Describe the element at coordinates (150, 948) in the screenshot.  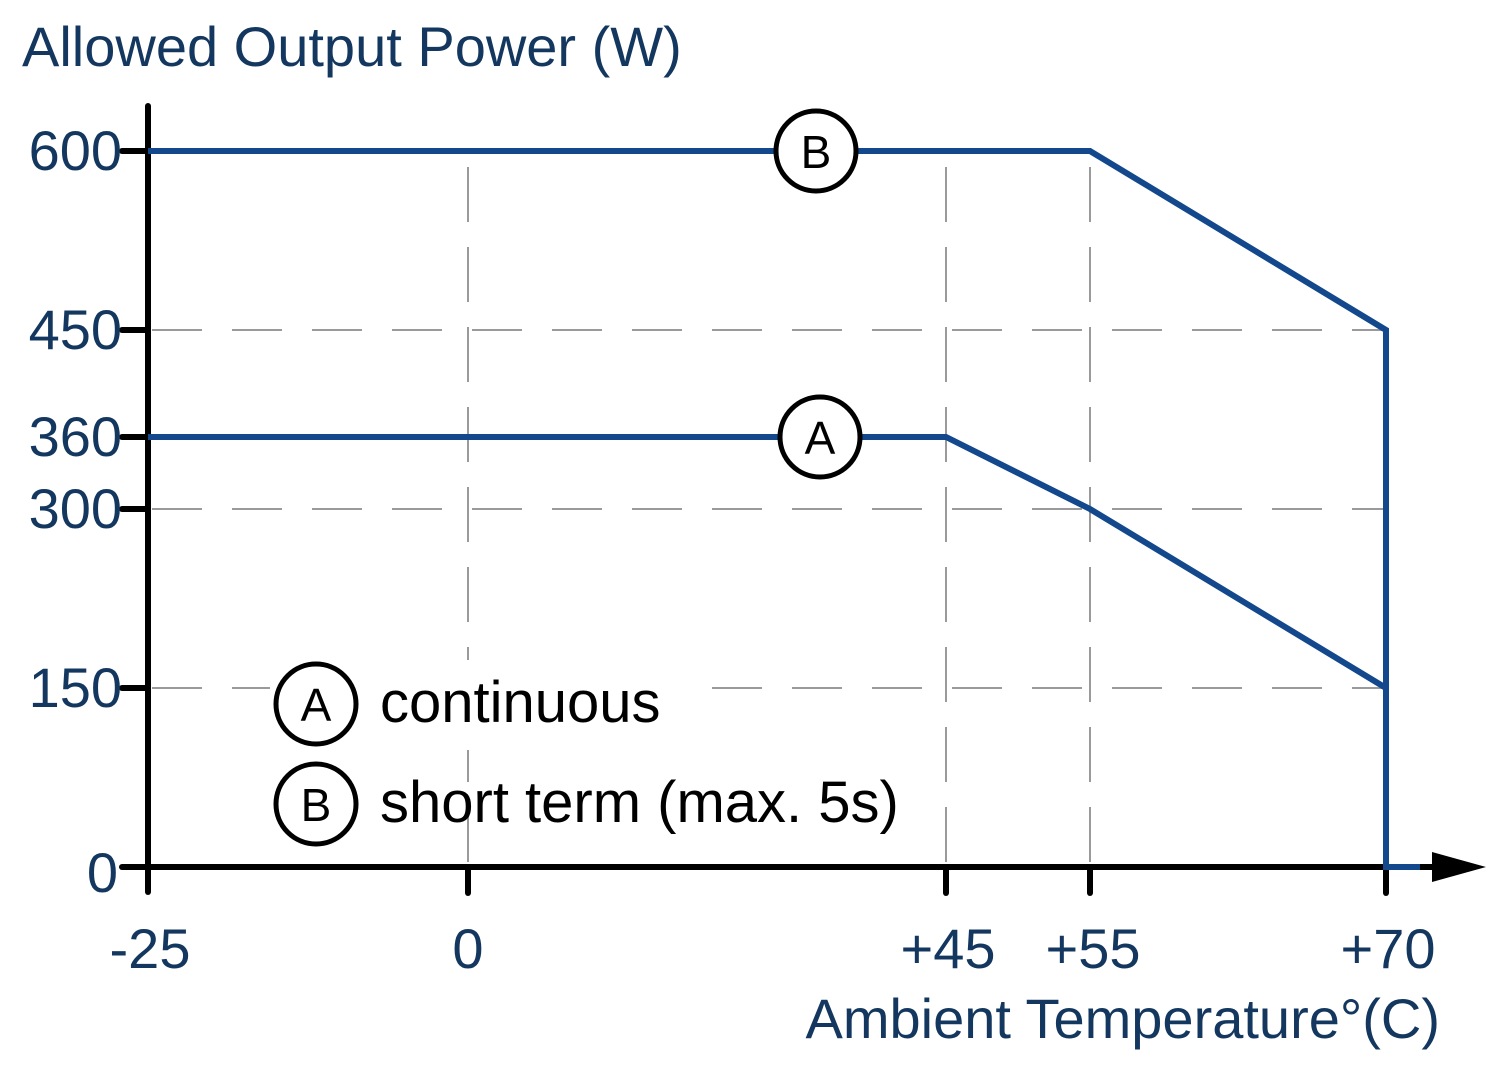
I see `x-tick-minus25: -25` at that location.